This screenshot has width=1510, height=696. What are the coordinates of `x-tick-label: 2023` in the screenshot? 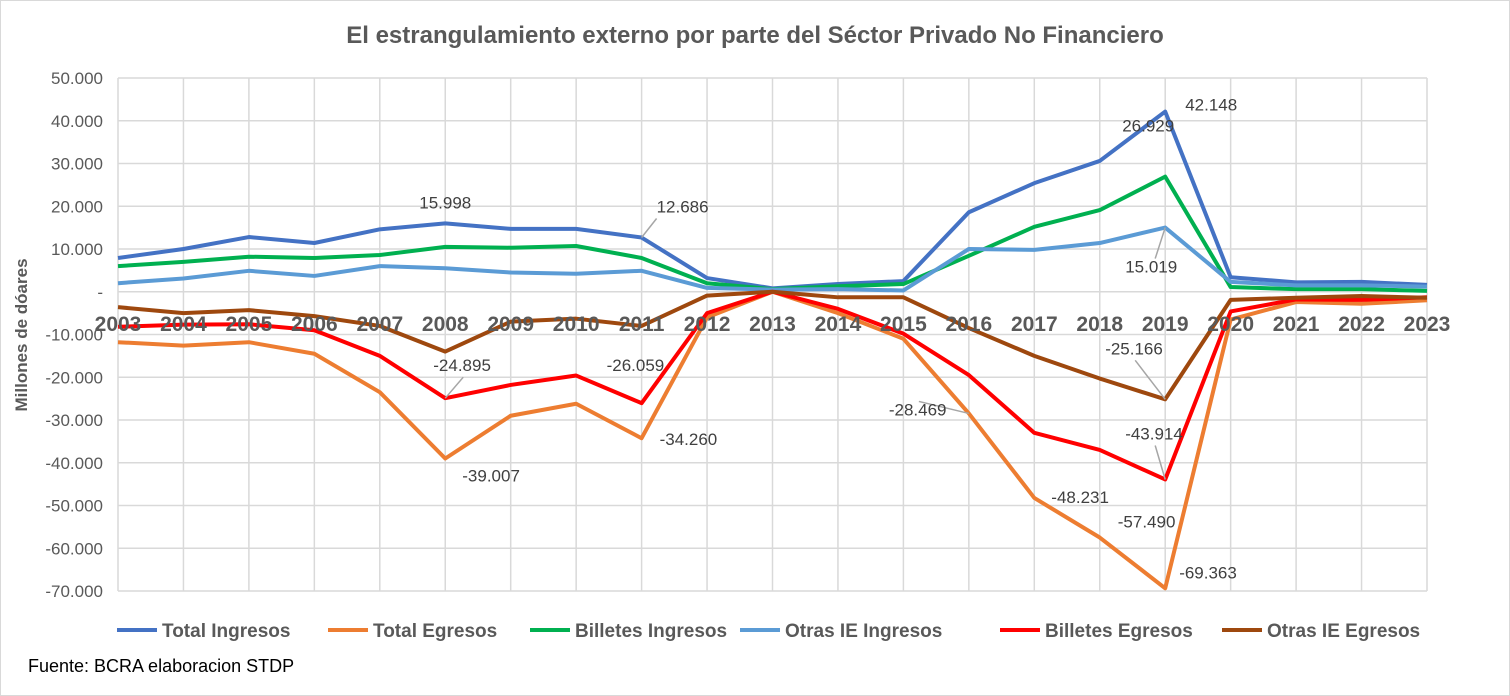 It's located at (1427, 324).